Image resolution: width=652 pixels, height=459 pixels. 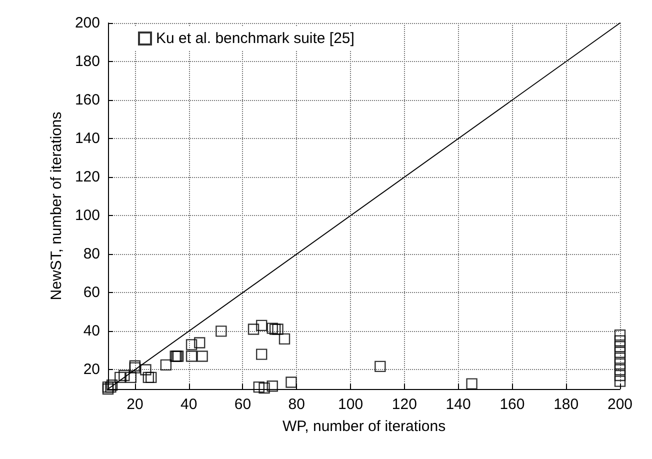 I want to click on x-tick-label: 140, so click(x=458, y=404).